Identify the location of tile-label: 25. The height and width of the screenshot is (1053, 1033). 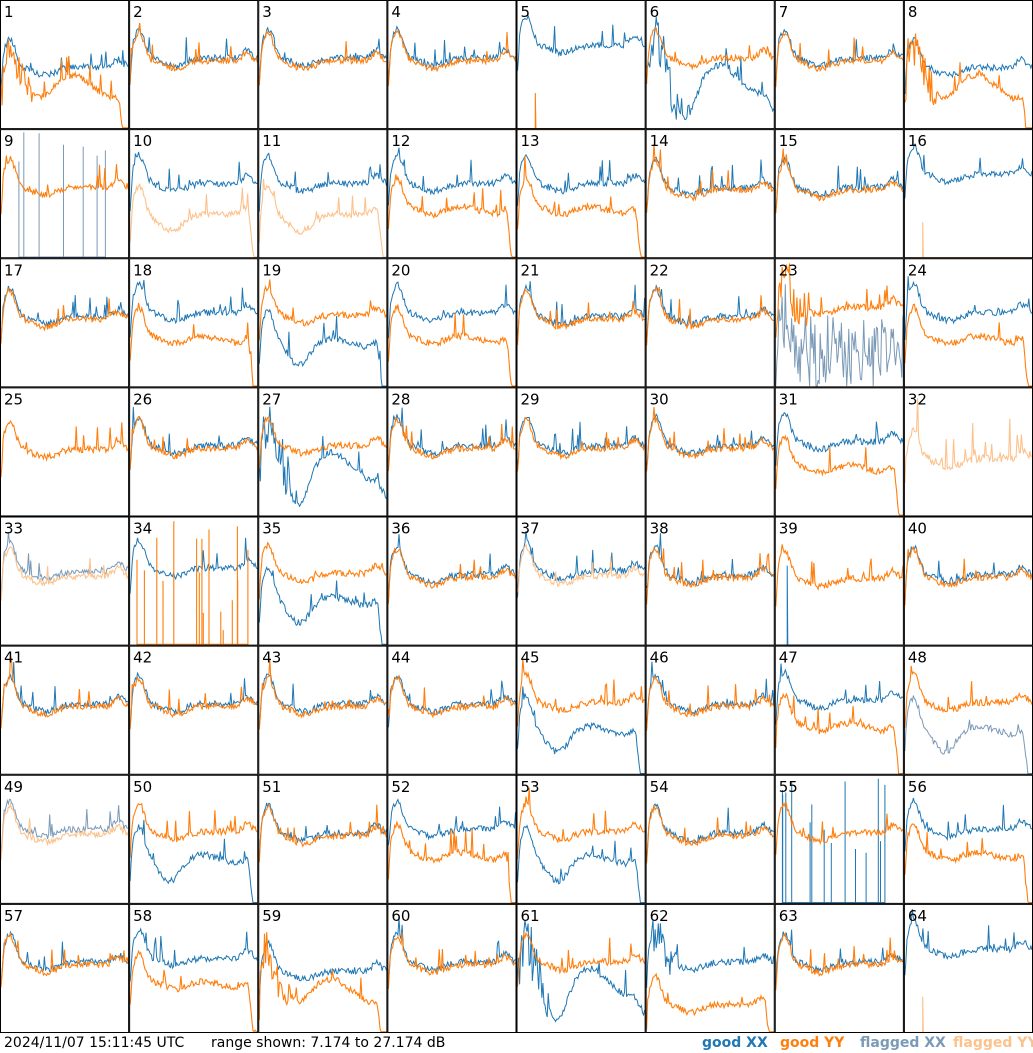
(13, 399).